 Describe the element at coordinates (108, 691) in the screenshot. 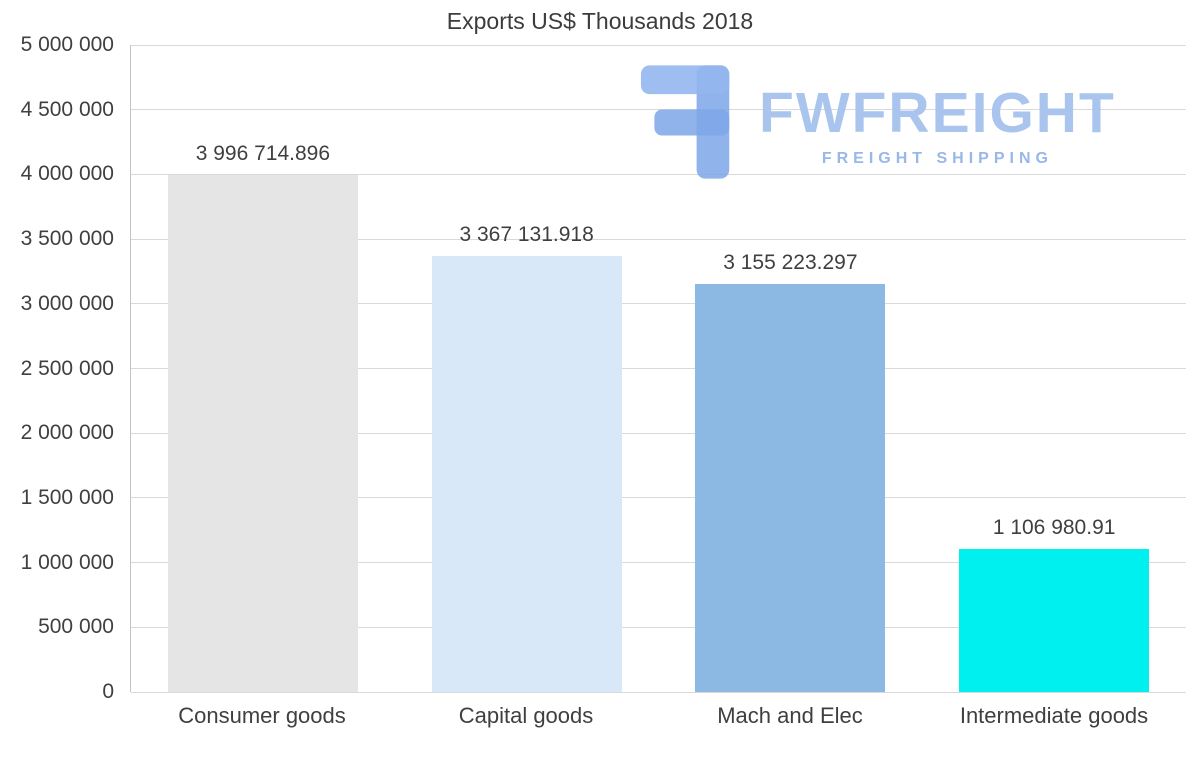

I see `y-tick-label: 0` at that location.